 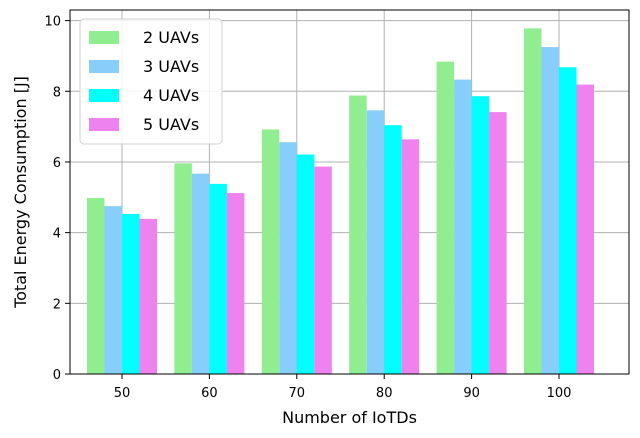 I want to click on legend-label: 5 UAVs, so click(x=171, y=124).